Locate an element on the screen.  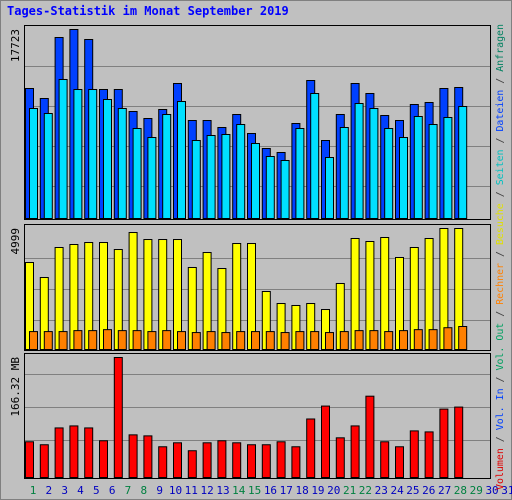
x-tick-label: 18 is located at coordinates (301, 490).